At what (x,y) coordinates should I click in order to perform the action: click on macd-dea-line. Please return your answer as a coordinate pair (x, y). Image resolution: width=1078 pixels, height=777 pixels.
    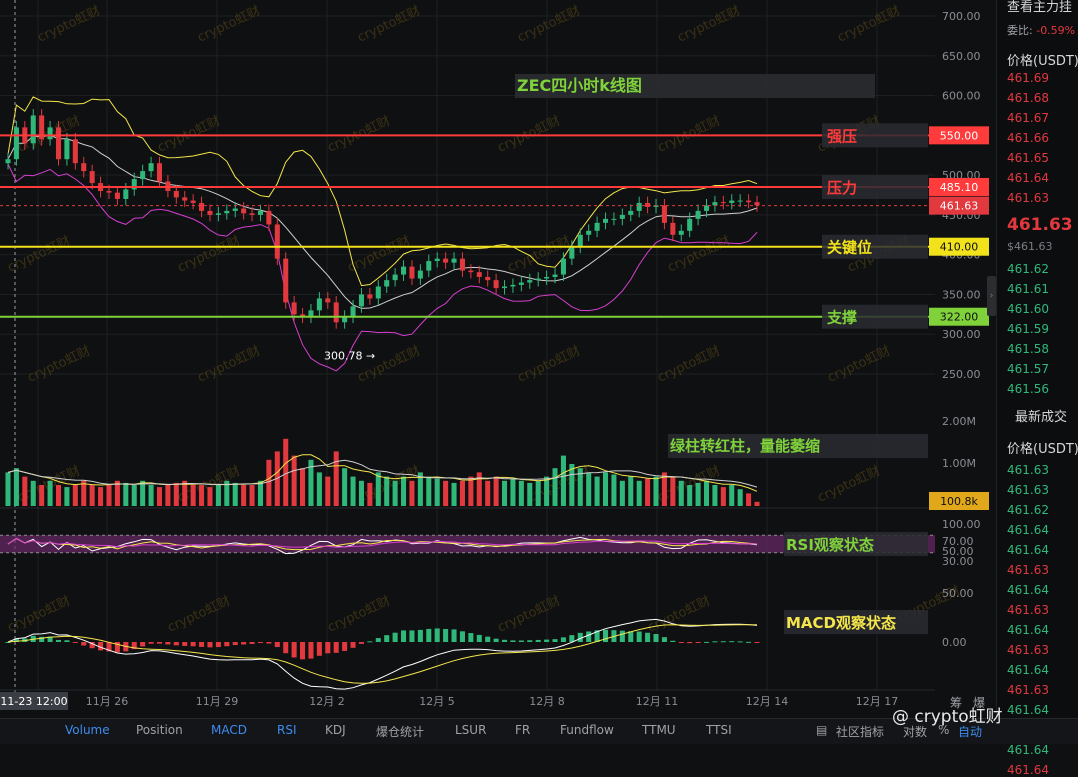
    Looking at the image, I should click on (382, 654).